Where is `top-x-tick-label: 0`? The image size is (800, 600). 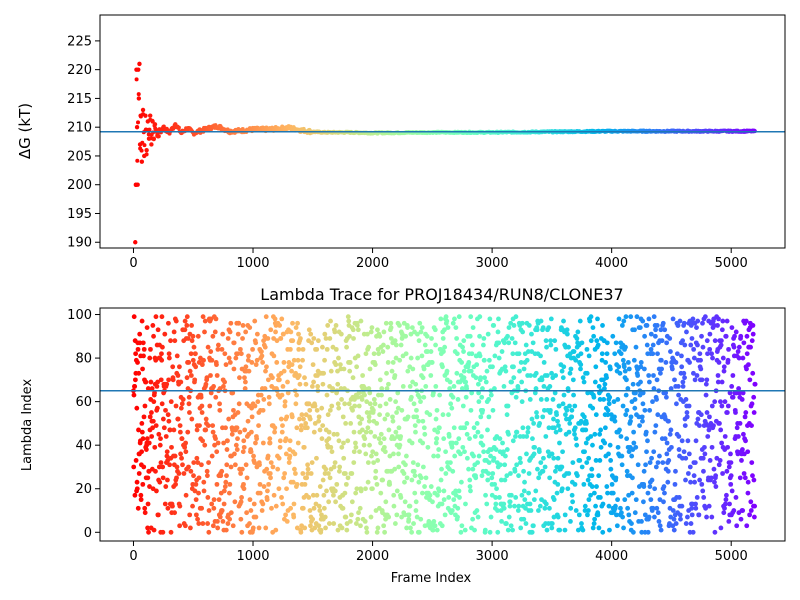 top-x-tick-label: 0 is located at coordinates (133, 263).